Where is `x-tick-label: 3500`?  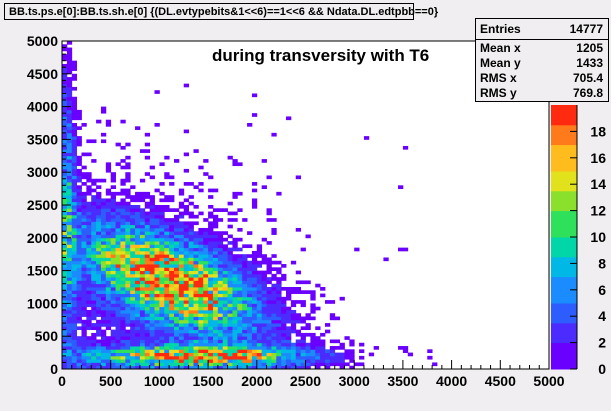
x-tick-label: 3500 is located at coordinates (402, 381).